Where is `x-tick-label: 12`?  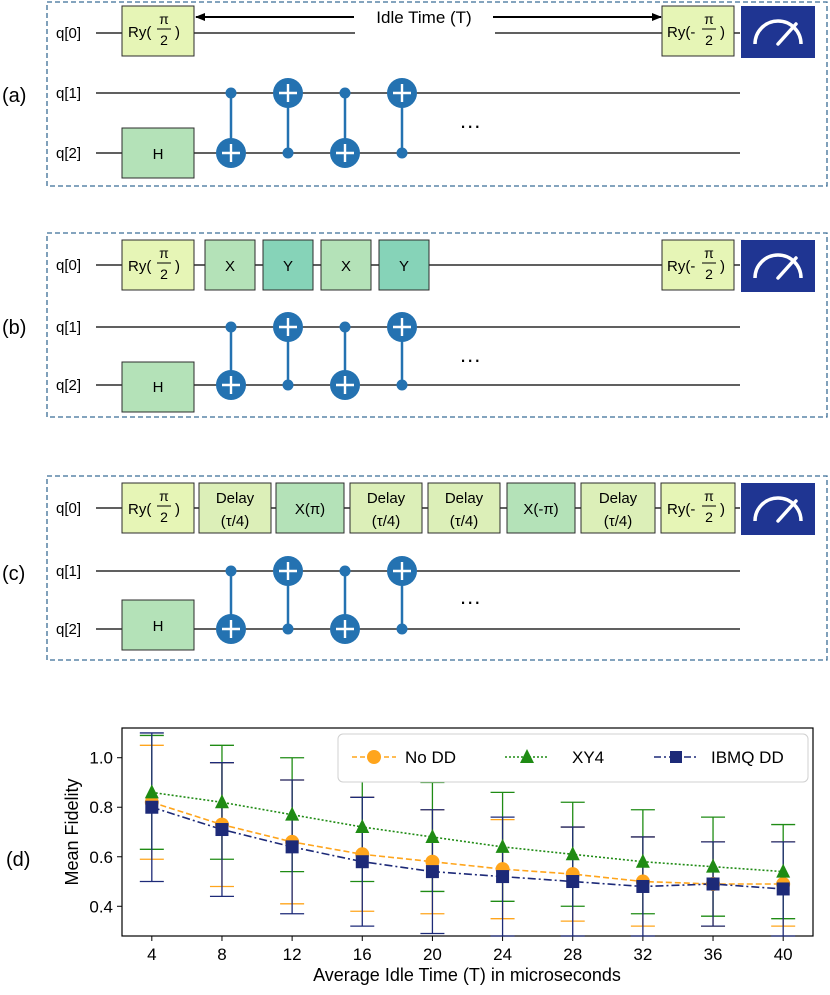 x-tick-label: 12 is located at coordinates (292, 954).